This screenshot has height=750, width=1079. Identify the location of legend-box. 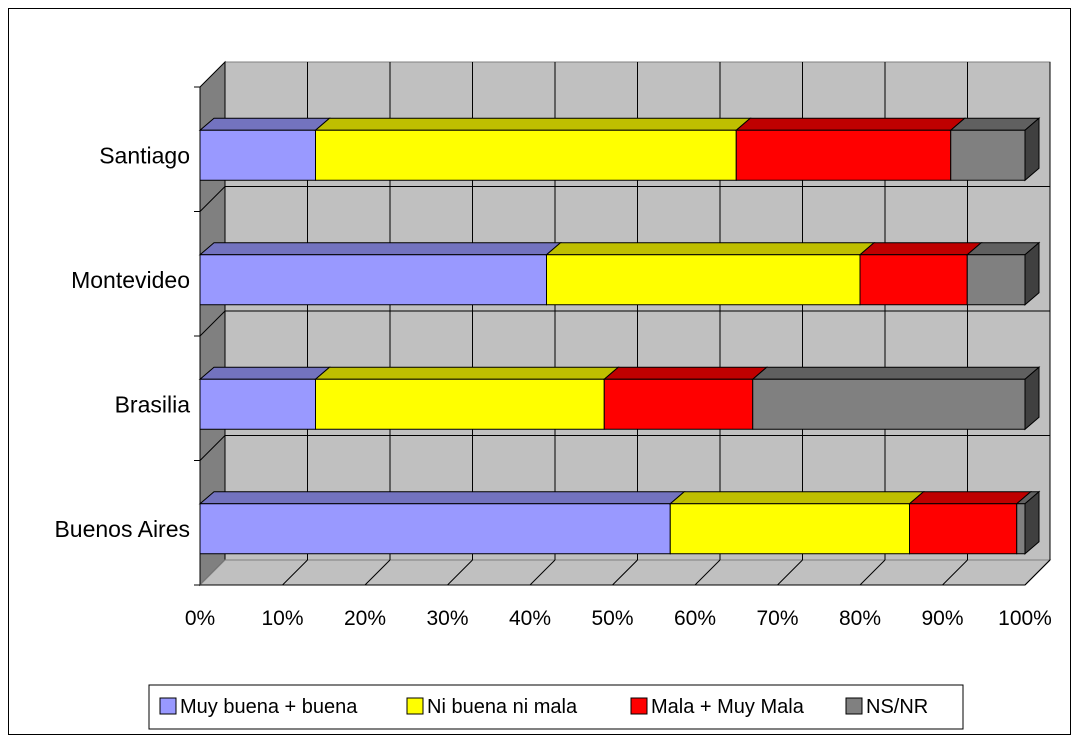
(556, 707).